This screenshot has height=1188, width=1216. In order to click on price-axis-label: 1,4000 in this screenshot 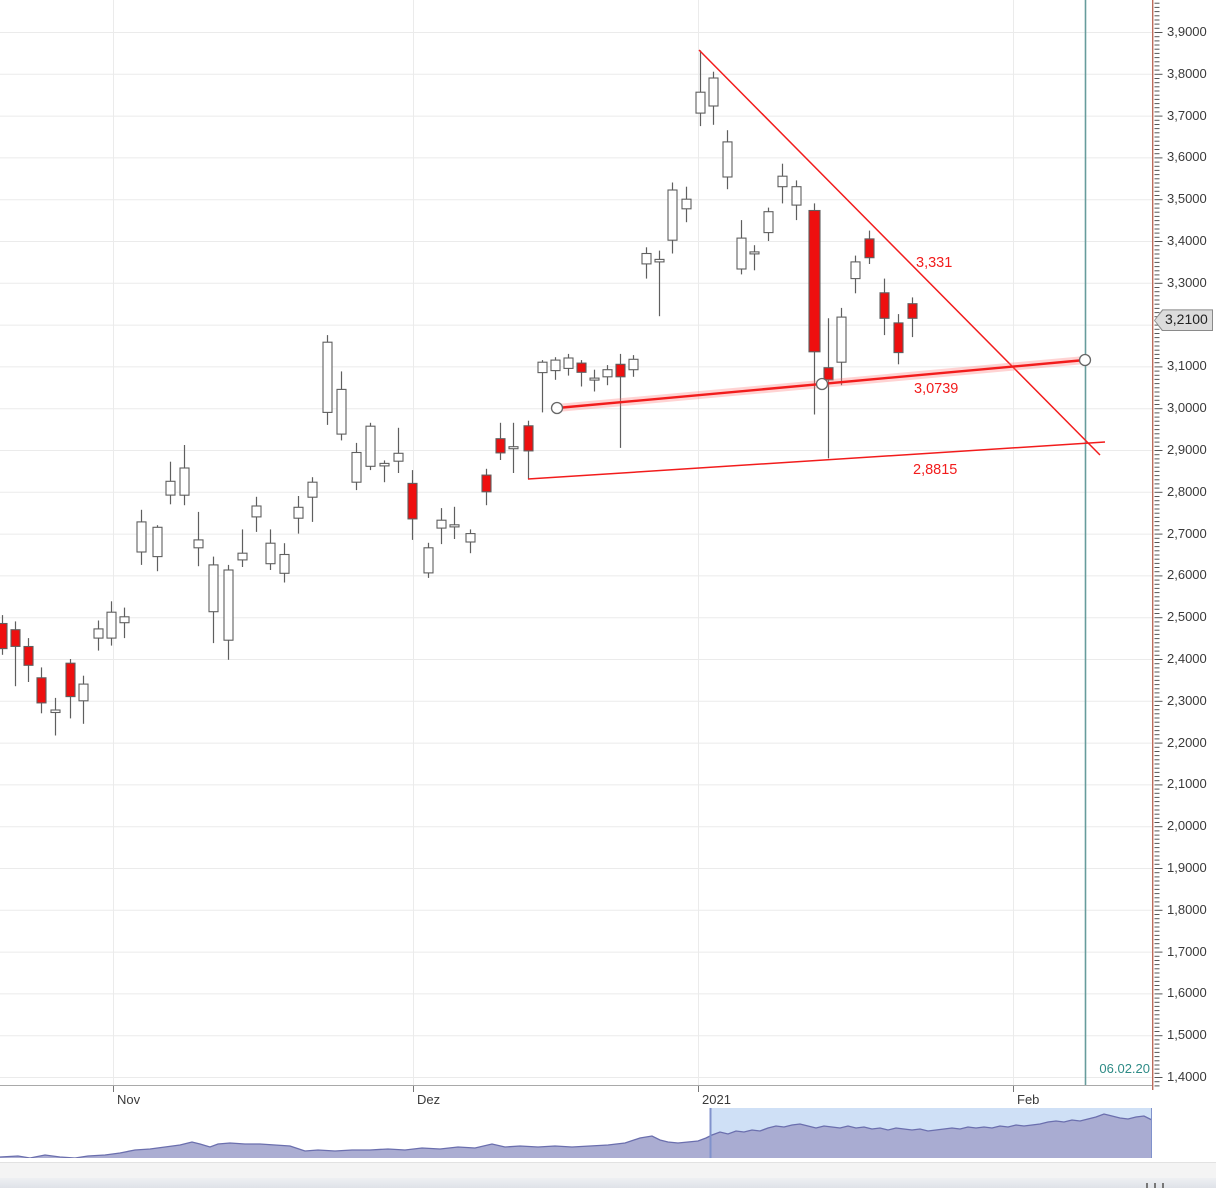, I will do `click(1187, 1076)`.